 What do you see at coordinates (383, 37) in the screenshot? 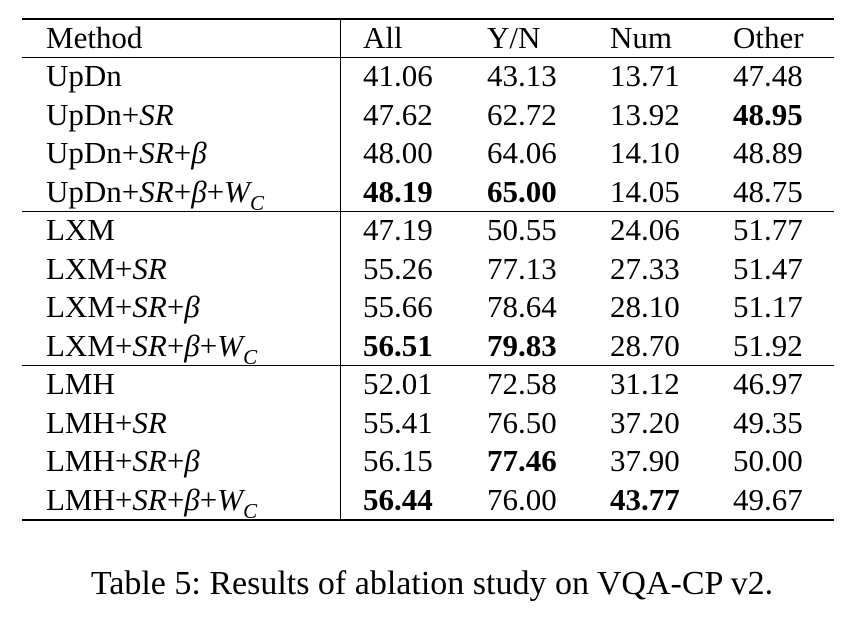
I see `header-cell: All` at bounding box center [383, 37].